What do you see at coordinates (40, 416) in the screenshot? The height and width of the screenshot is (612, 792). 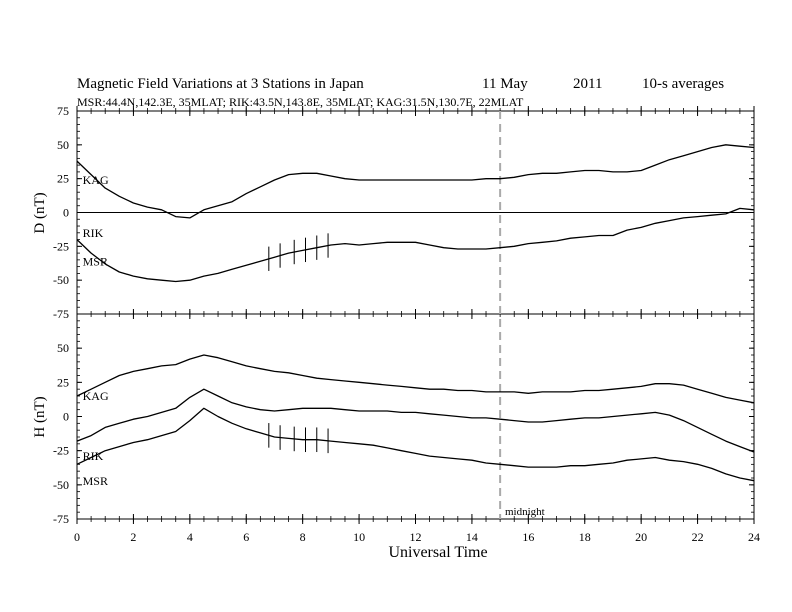 I see `bottom-ylabel: H (nT)` at bounding box center [40, 416].